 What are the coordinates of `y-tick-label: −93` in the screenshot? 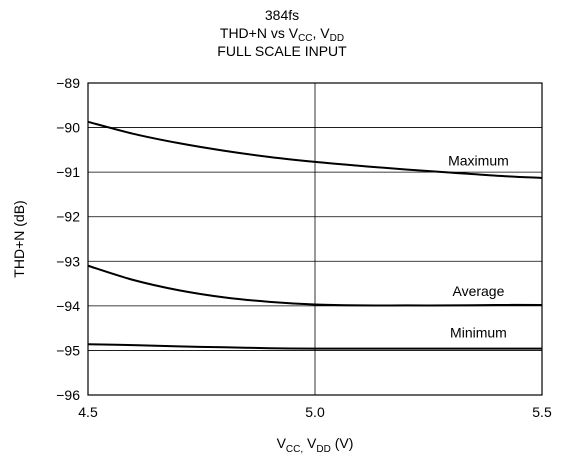 It's located at (68, 261).